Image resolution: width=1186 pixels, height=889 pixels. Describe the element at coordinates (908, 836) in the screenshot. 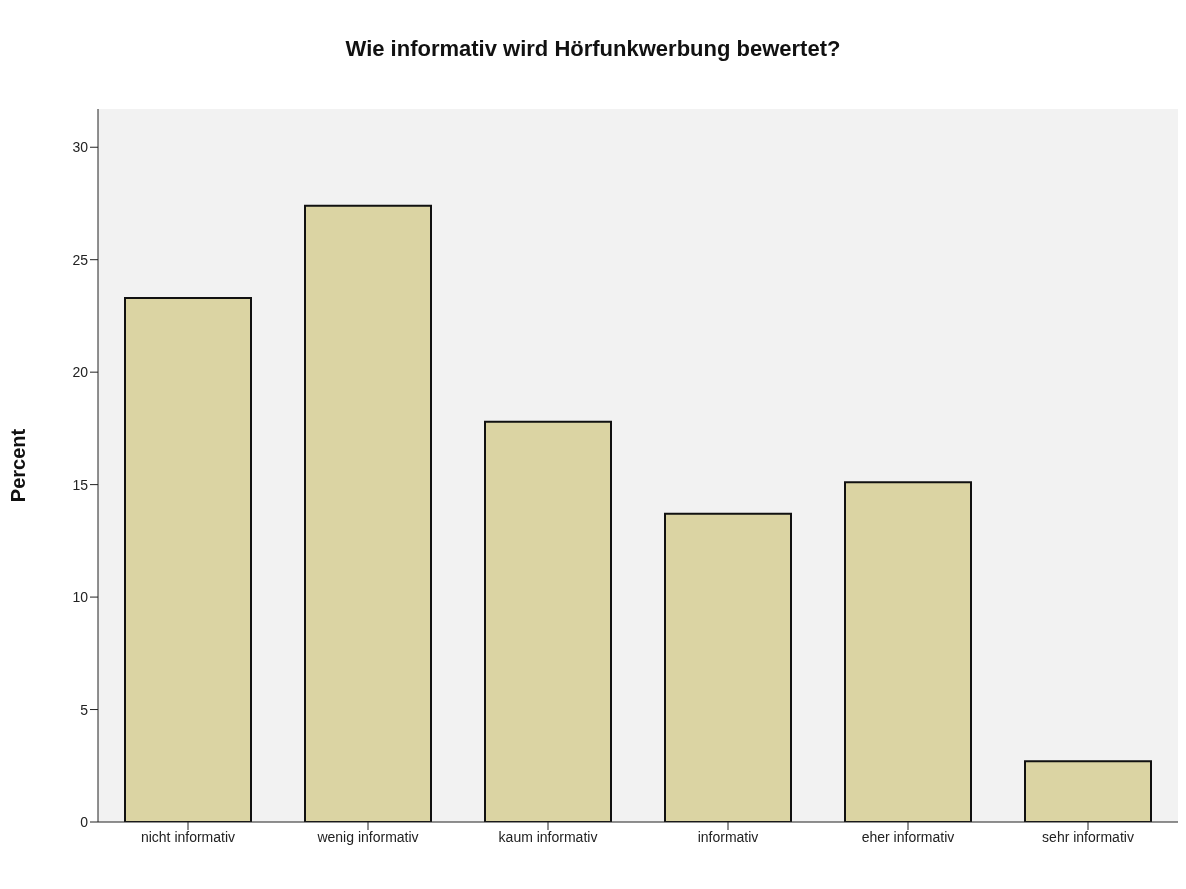

I see `x-tick-label: eher informativ` at that location.